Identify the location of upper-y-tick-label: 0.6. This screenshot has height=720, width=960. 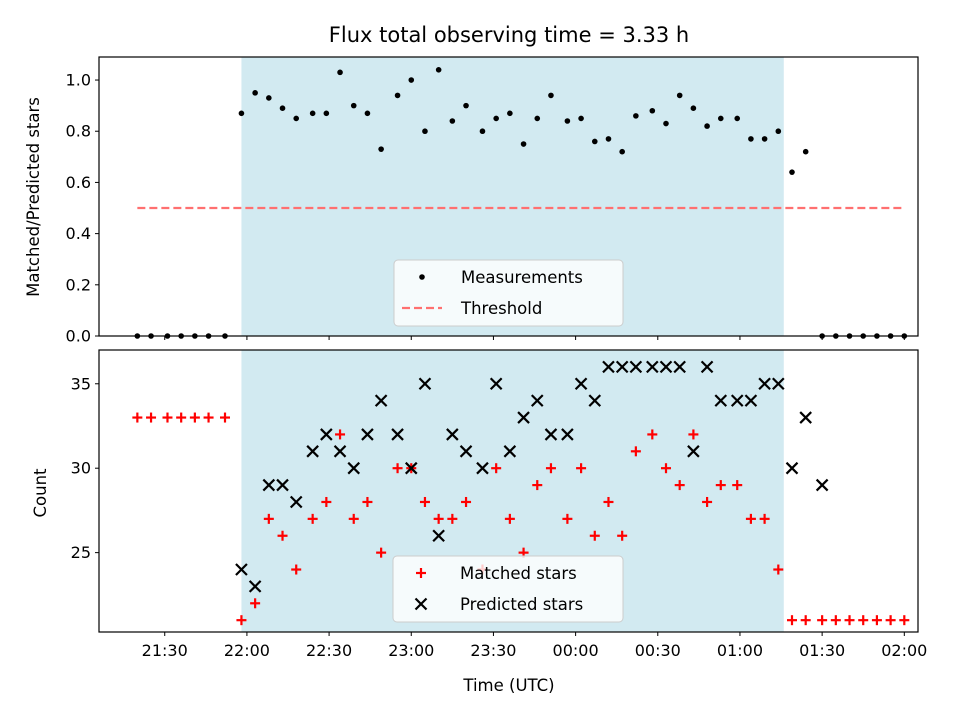
(78, 182).